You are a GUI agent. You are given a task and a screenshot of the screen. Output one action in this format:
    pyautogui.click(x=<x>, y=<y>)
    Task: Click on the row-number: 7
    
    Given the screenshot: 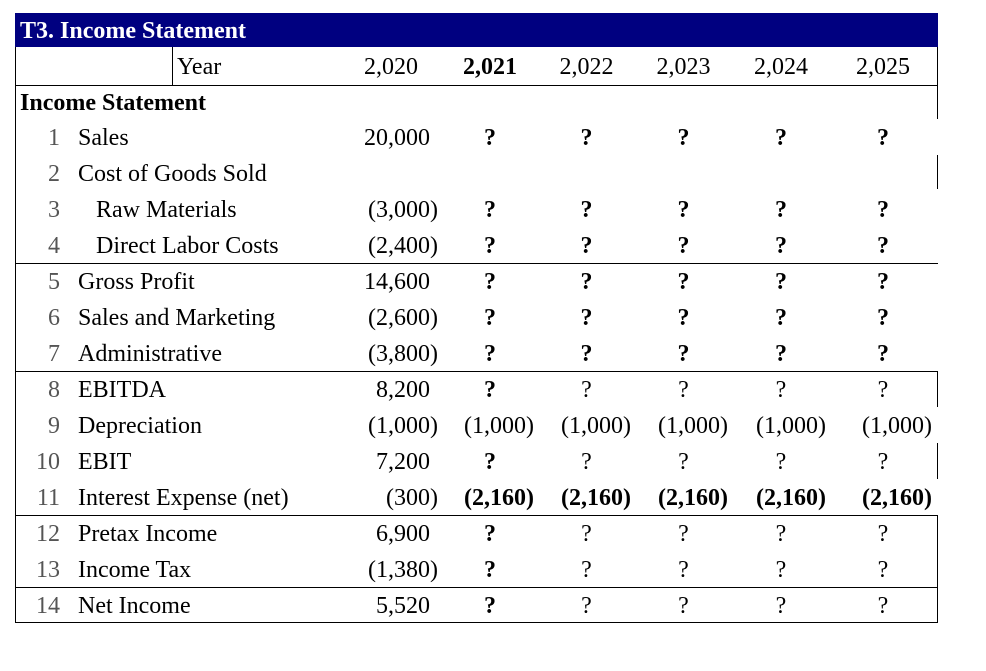 What is the action you would take?
    pyautogui.click(x=54, y=354)
    